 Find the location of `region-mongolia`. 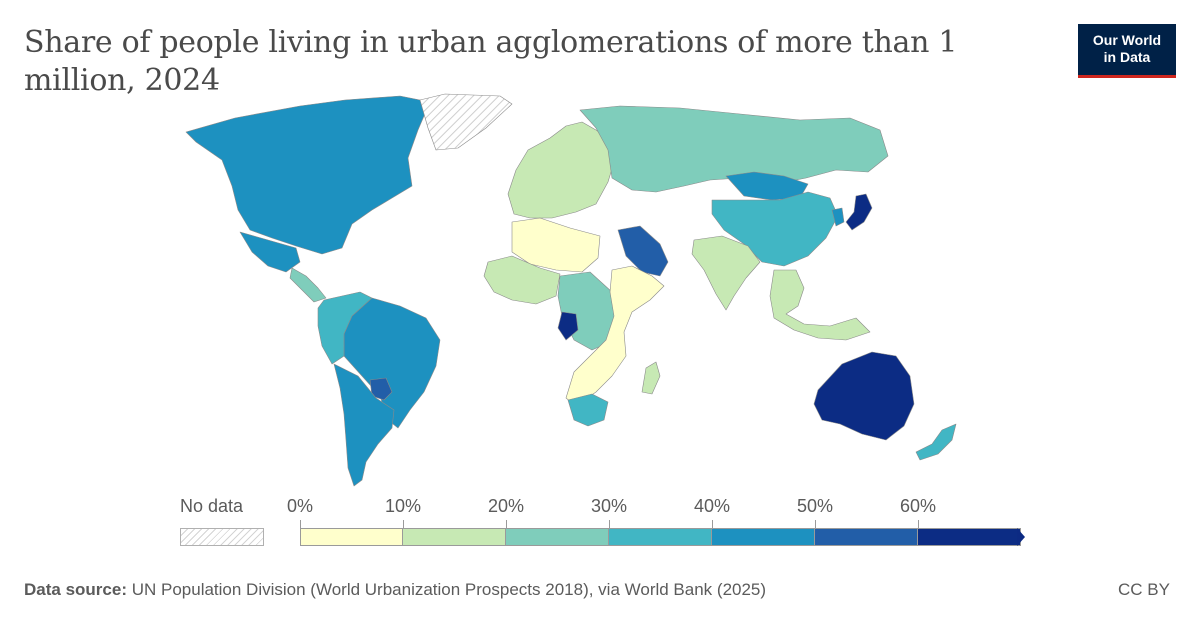

region-mongolia is located at coordinates (767, 186).